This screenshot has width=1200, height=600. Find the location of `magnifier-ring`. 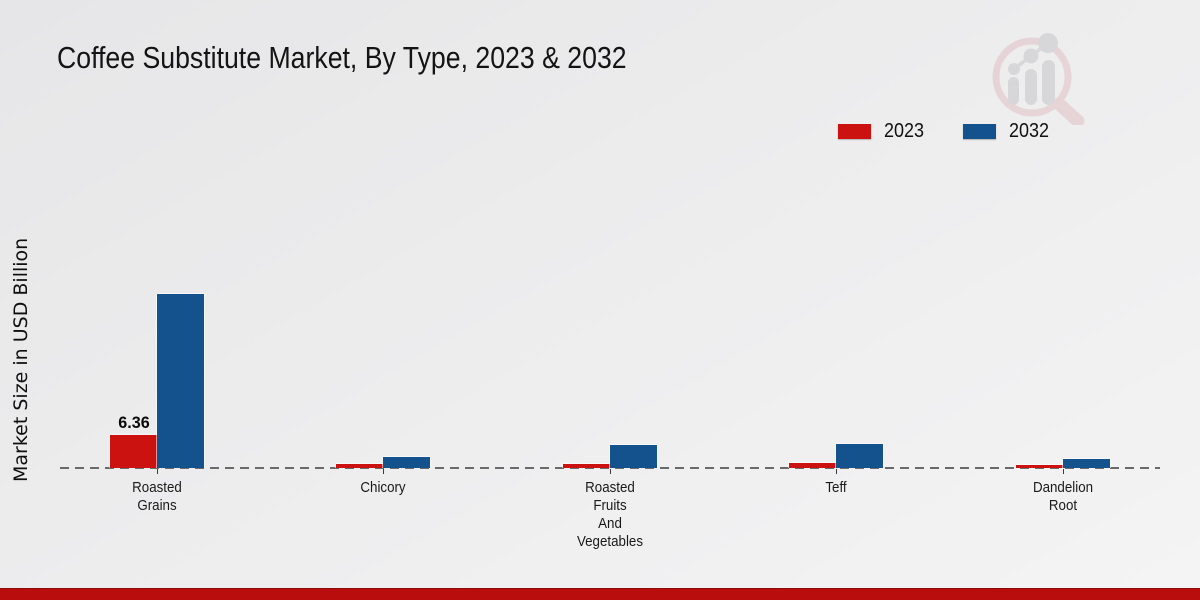

magnifier-ring is located at coordinates (1032, 77).